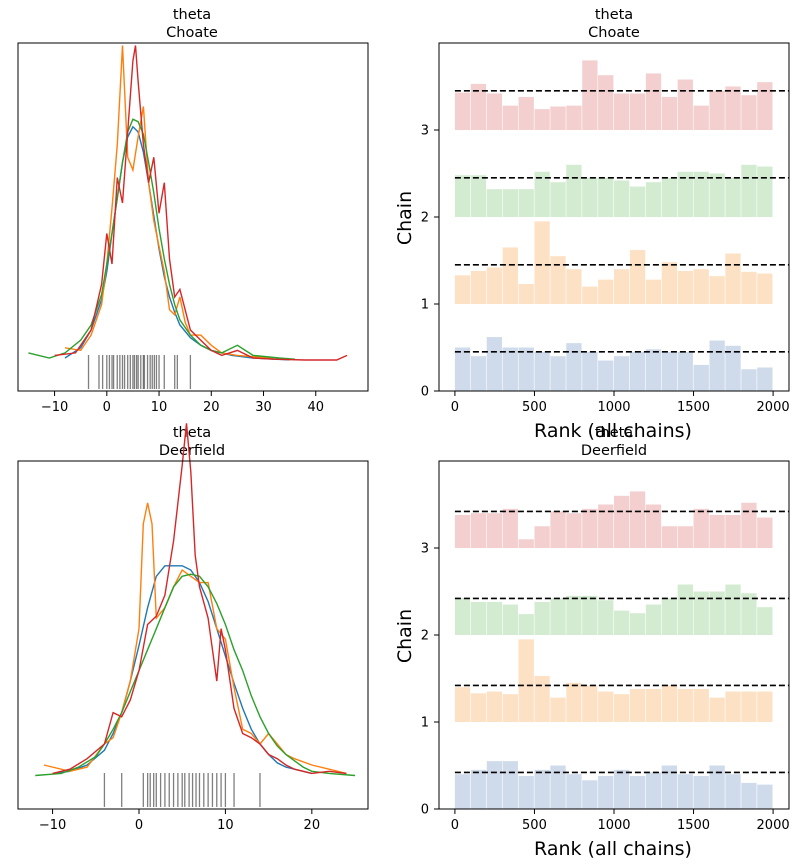 The height and width of the screenshot is (865, 803). Describe the element at coordinates (405, 218) in the screenshot. I see `rank-choate-ylabel: Chain` at that location.